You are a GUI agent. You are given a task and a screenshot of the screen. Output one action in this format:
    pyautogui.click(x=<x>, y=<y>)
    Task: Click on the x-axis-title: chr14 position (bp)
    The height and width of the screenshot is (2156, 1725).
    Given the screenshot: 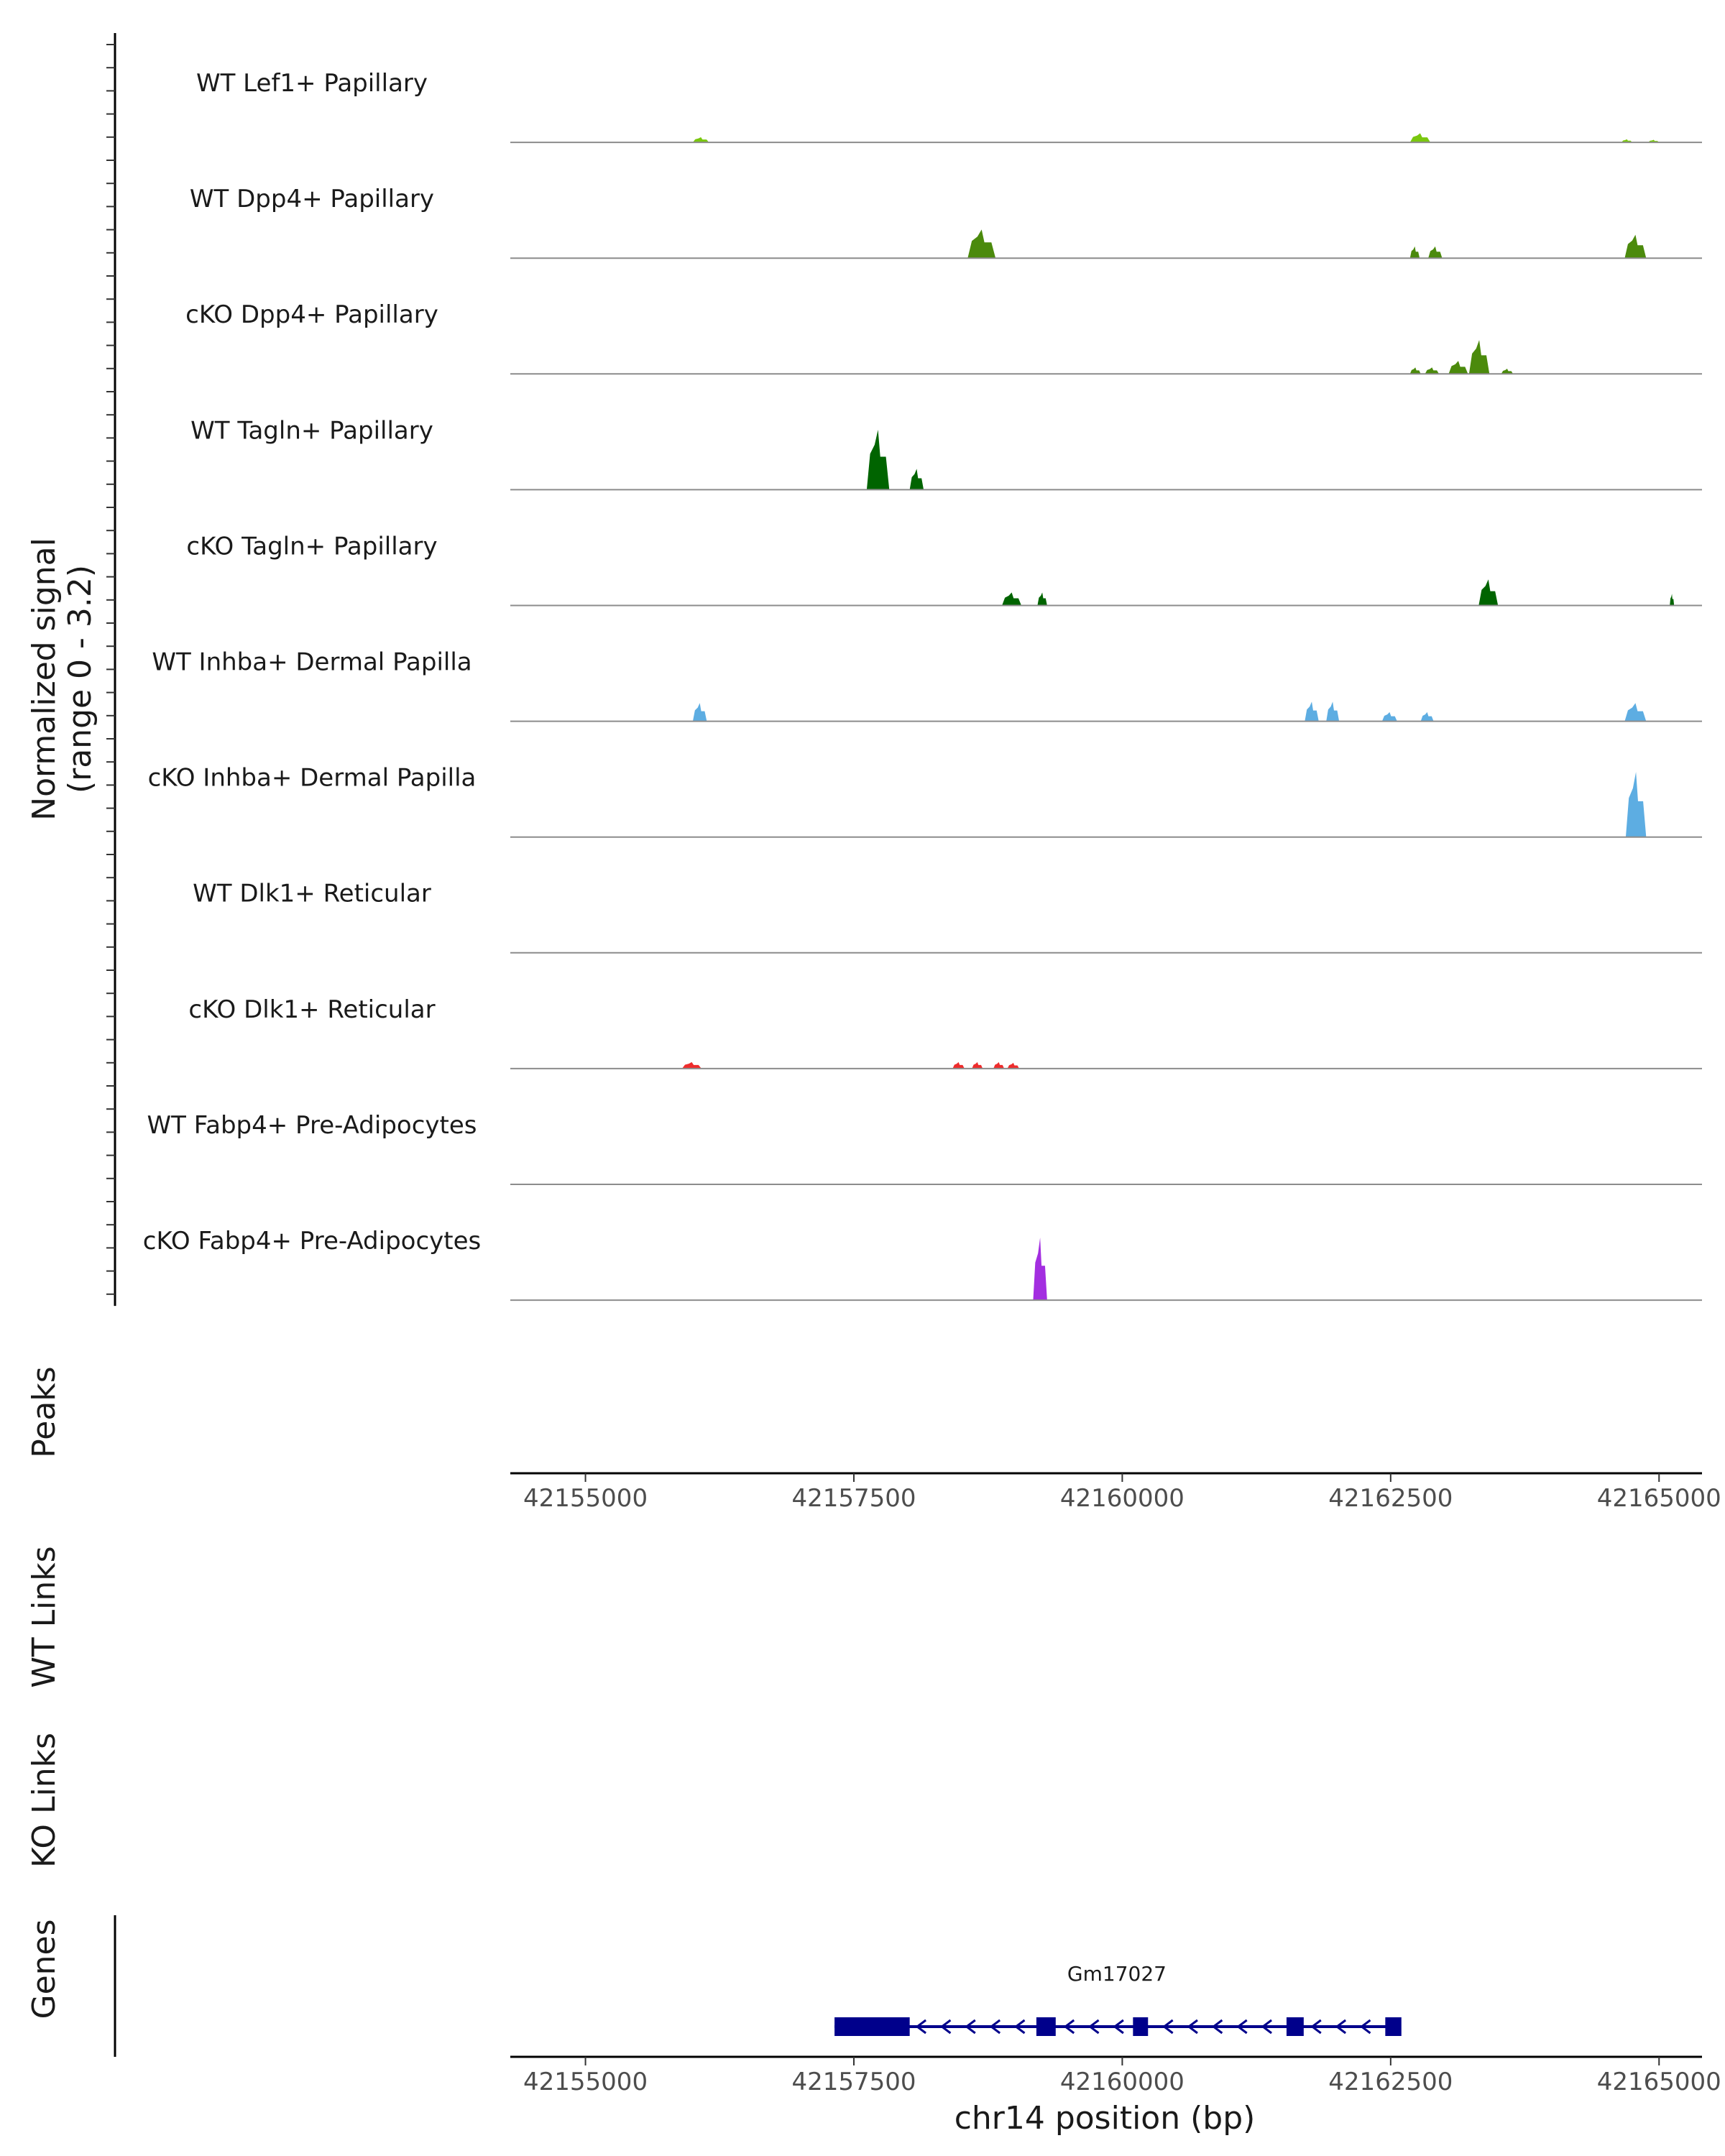 What is the action you would take?
    pyautogui.click(x=1105, y=2118)
    